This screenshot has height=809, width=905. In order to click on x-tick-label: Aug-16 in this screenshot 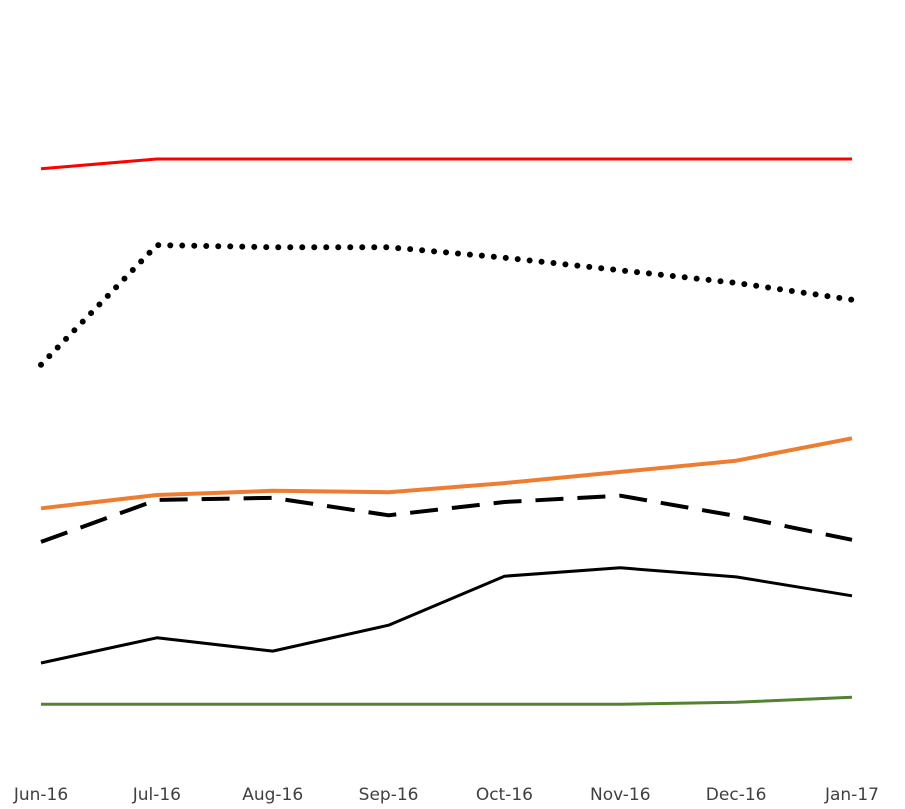, I will do `click(272, 795)`.